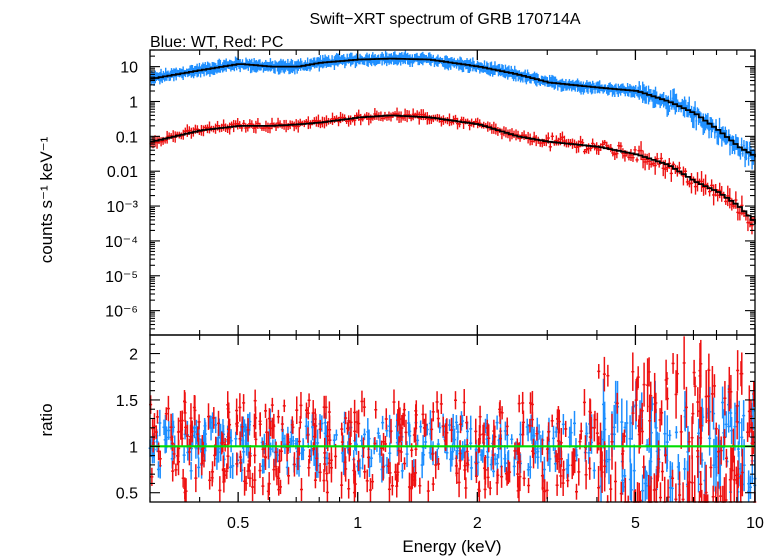 This screenshot has width=775, height=556. What do you see at coordinates (216, 42) in the screenshot?
I see `chart-subtitle: Blue: WT, Red: PC` at bounding box center [216, 42].